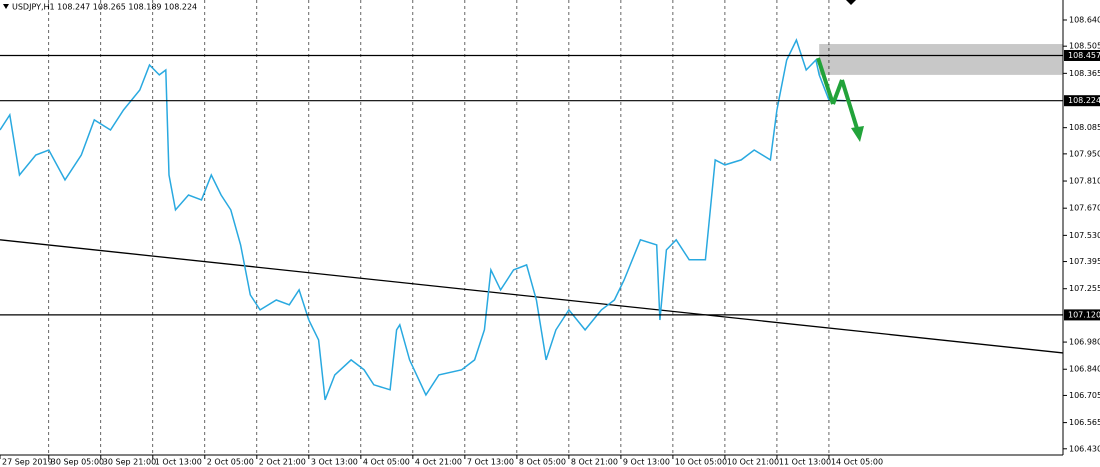 Image resolution: width=1100 pixels, height=467 pixels. What do you see at coordinates (1084, 153) in the screenshot?
I see `y-tick-label: 107.950` at bounding box center [1084, 153].